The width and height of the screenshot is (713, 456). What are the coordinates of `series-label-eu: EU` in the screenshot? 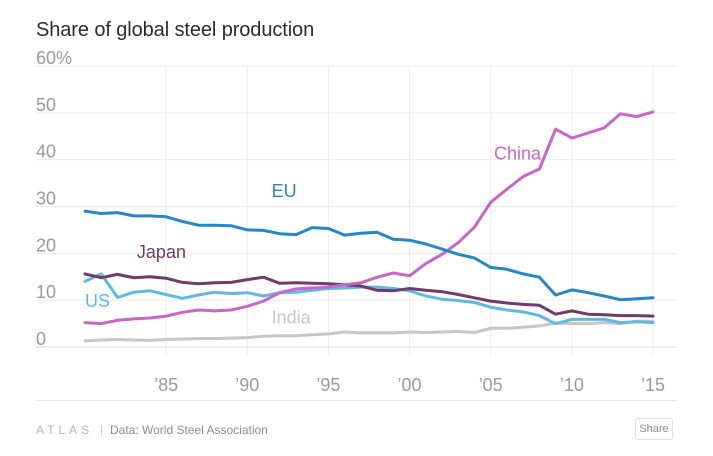 It's located at (284, 191).